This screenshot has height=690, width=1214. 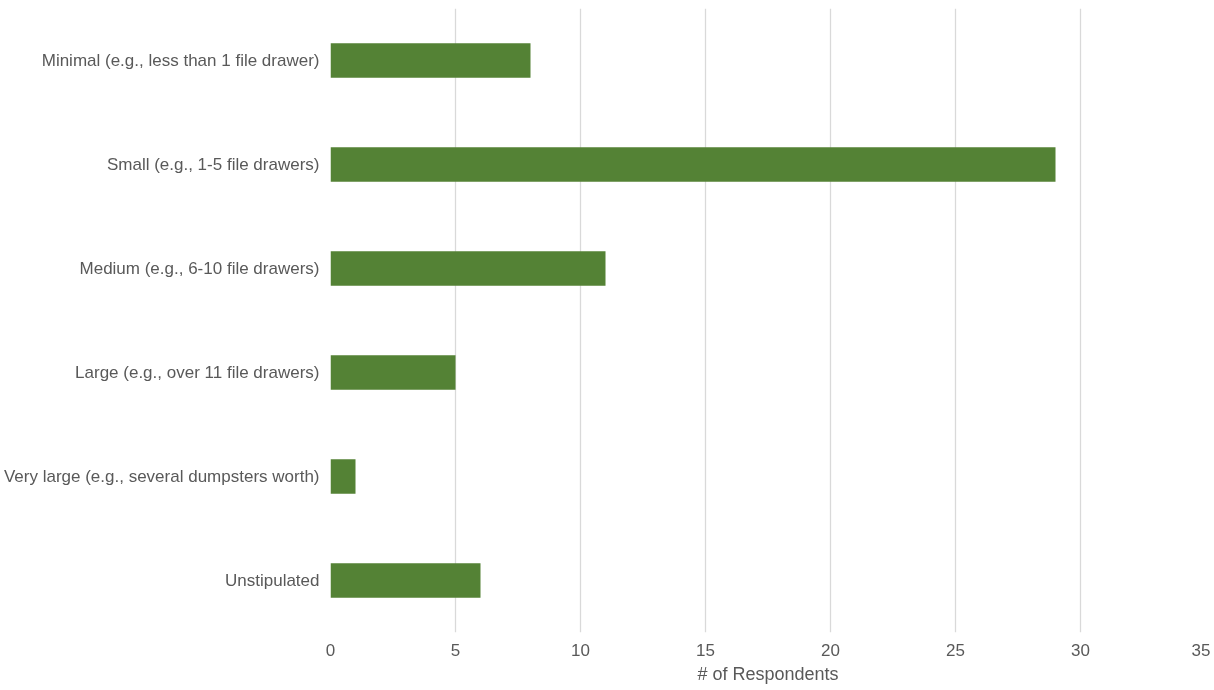 What do you see at coordinates (580, 650) in the screenshot?
I see `x-tick-label: 10` at bounding box center [580, 650].